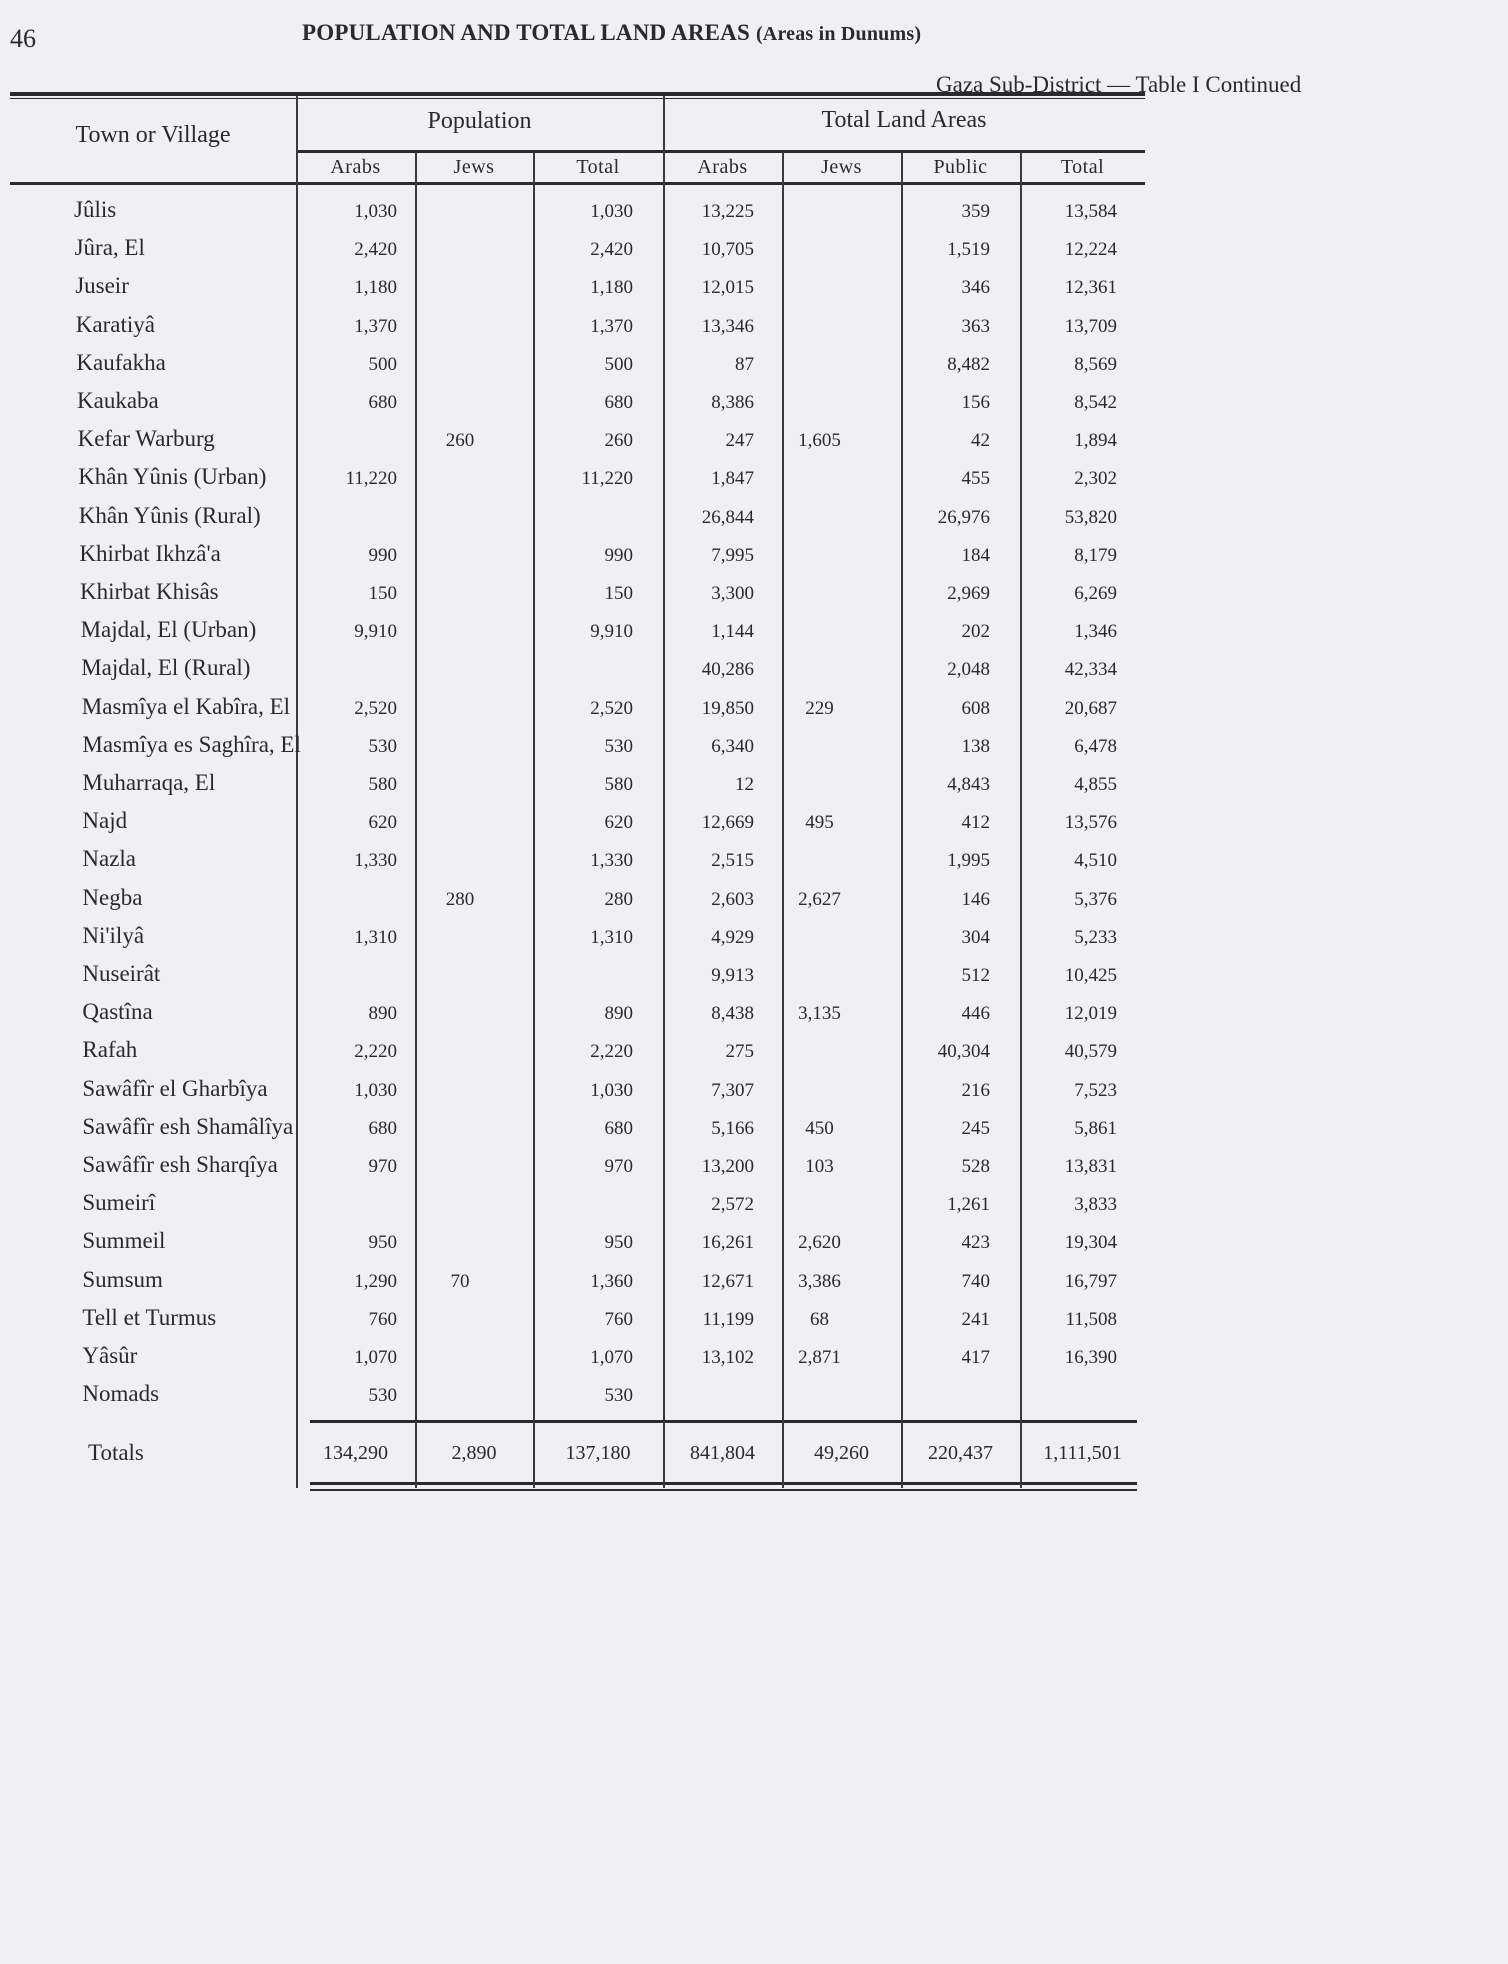 This screenshot has width=1508, height=1964. I want to click on table-cell: 512, so click(976, 975).